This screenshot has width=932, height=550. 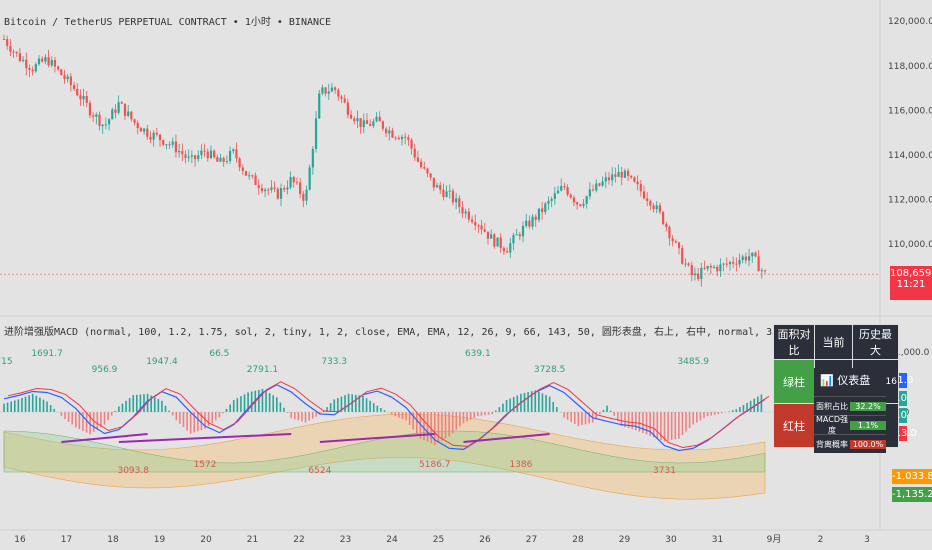 What do you see at coordinates (794, 425) in the screenshot?
I see `red-bar-label: 红柱` at bounding box center [794, 425].